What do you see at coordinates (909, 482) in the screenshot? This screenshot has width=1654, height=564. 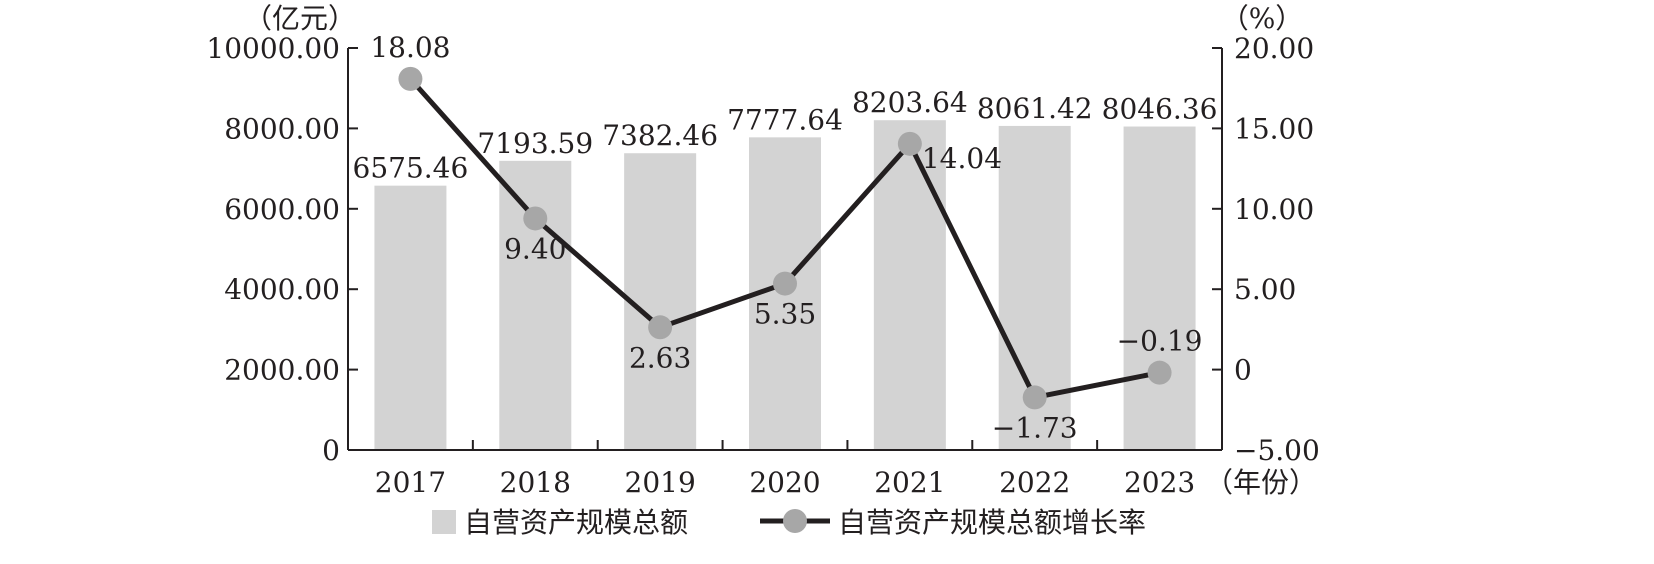 I see `x-axis-tick-label: 2021` at bounding box center [909, 482].